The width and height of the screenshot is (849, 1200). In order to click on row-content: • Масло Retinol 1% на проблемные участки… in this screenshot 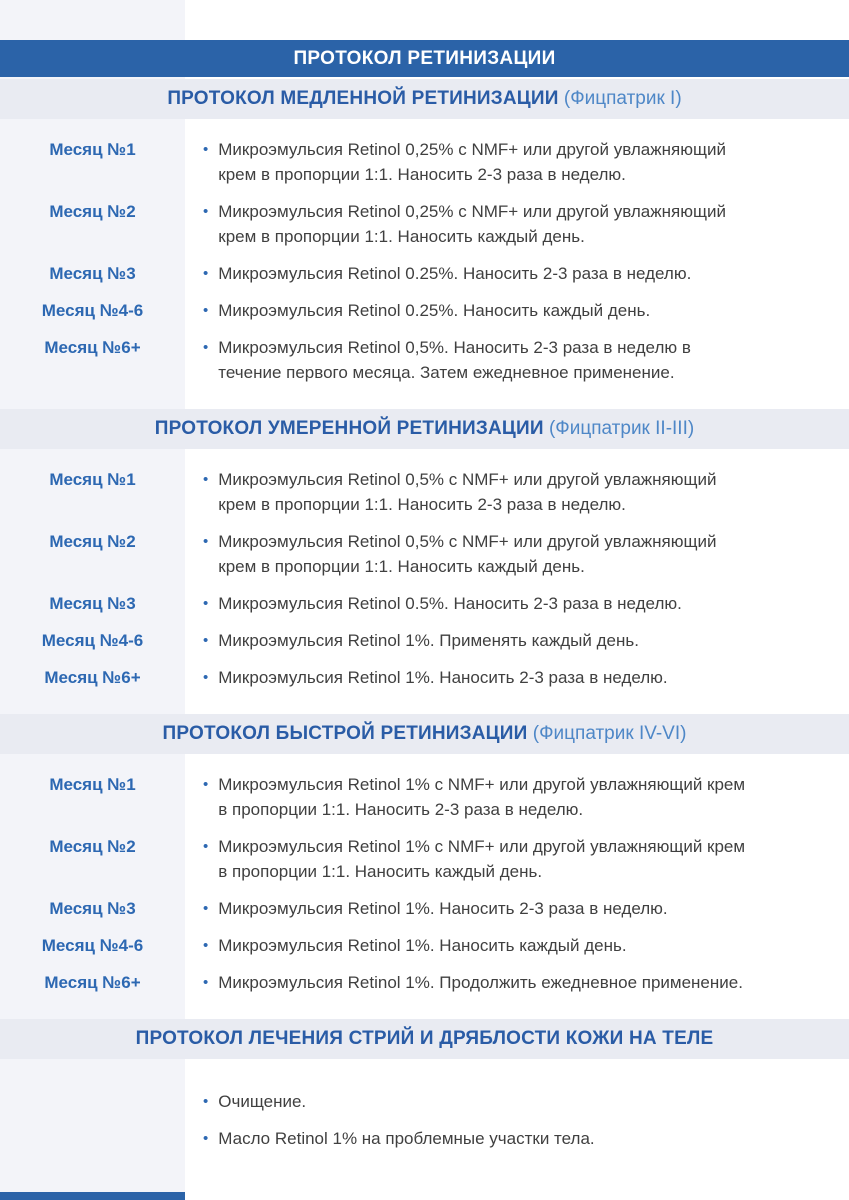, I will do `click(399, 1138)`.